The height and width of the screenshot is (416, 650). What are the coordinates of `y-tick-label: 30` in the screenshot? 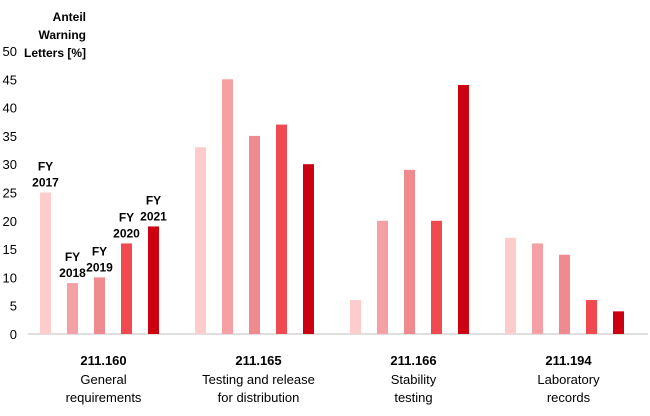 It's located at (10, 164).